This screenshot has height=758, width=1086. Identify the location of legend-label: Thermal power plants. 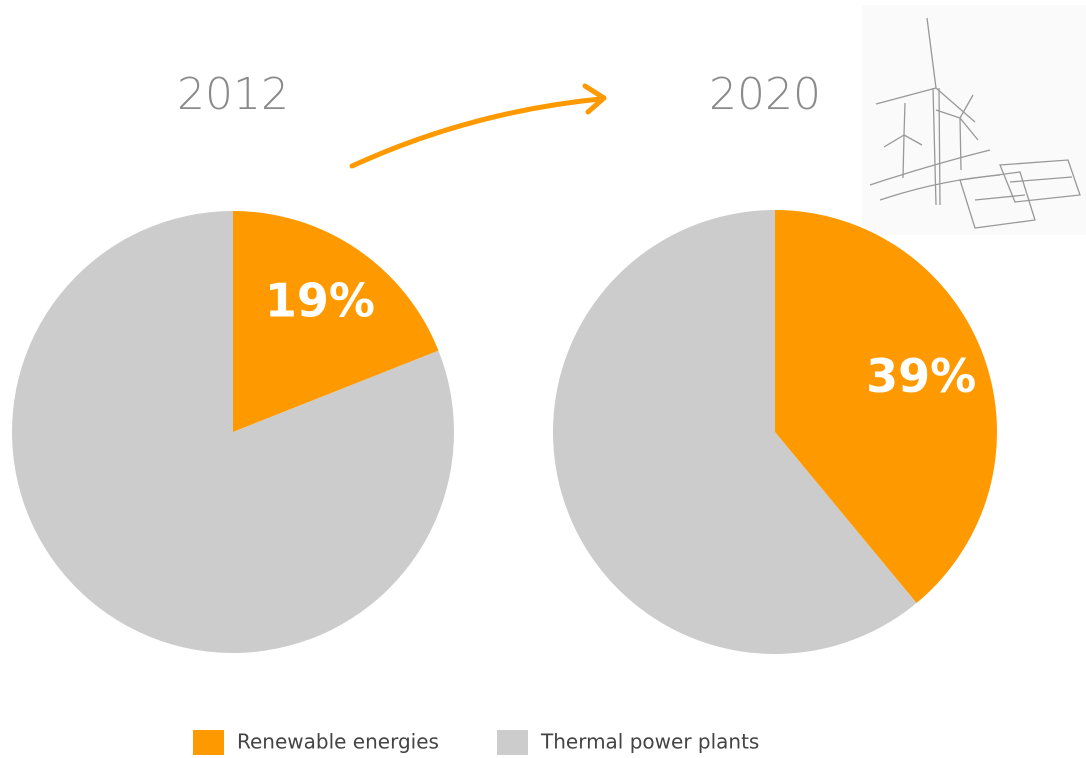
(649, 742).